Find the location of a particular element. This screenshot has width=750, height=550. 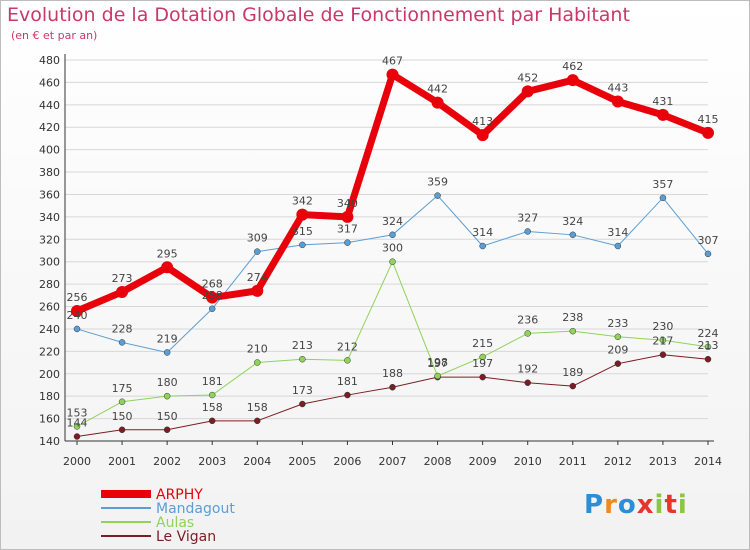

proxiti-logo: Proxiti is located at coordinates (636, 505).